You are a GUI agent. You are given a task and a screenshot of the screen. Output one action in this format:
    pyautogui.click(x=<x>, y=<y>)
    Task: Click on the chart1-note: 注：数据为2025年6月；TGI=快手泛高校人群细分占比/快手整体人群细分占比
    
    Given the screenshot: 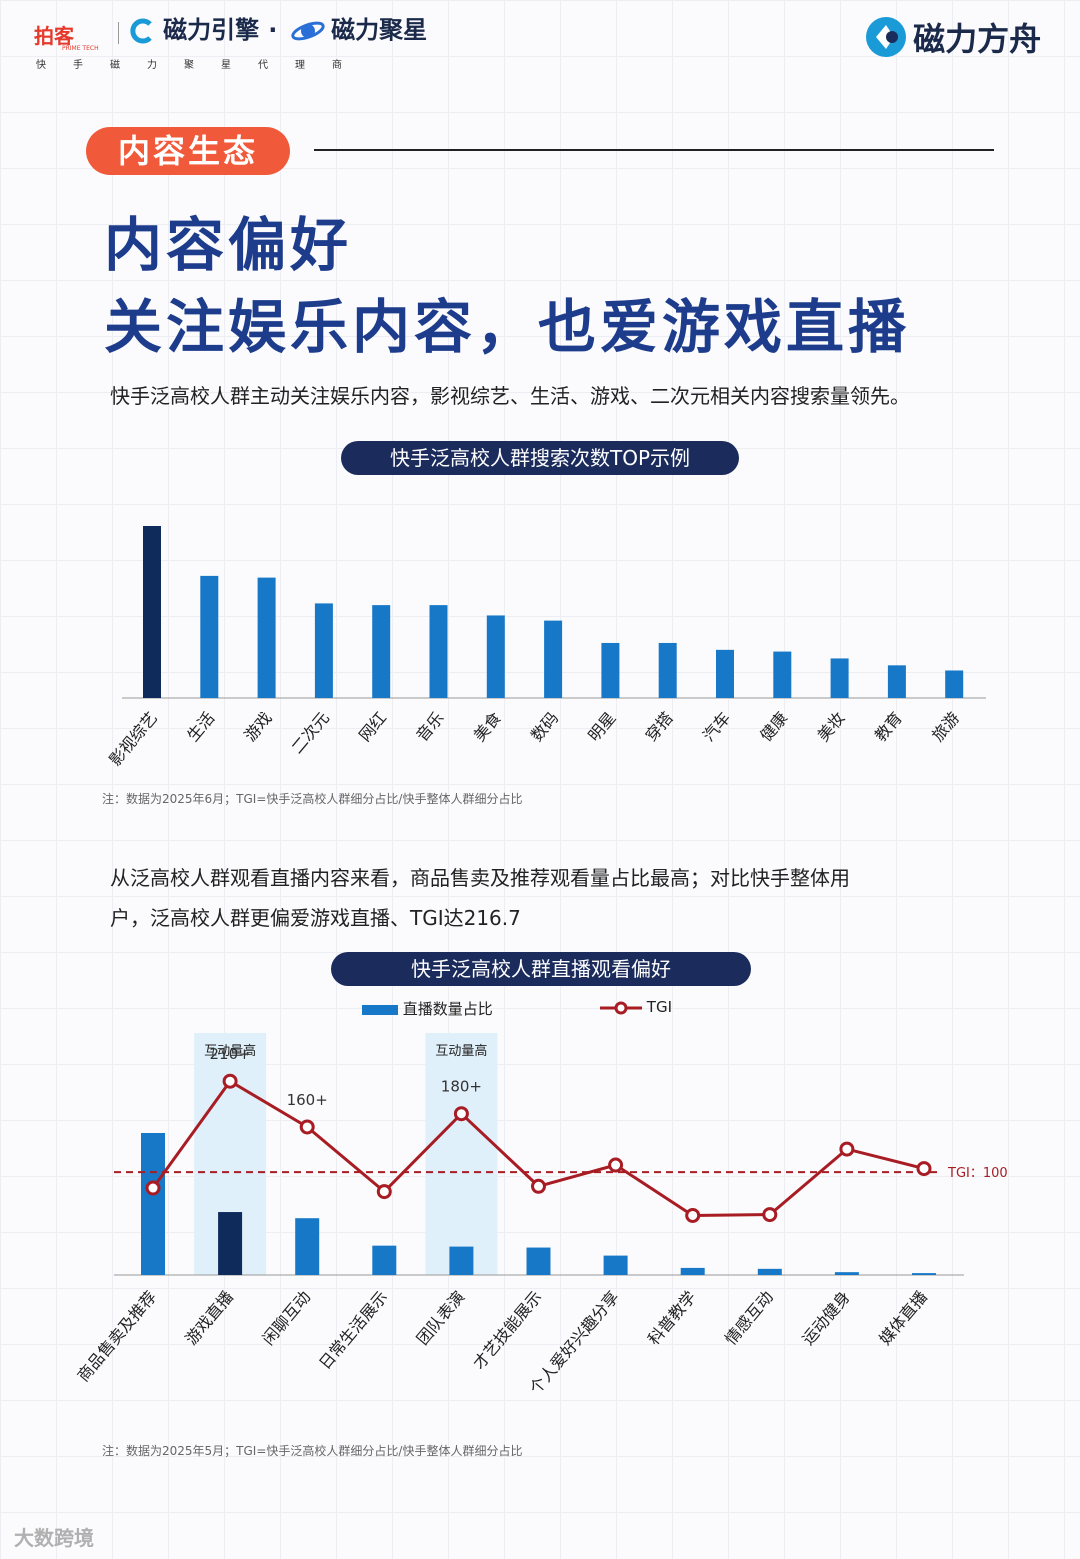 What is the action you would take?
    pyautogui.click(x=312, y=799)
    